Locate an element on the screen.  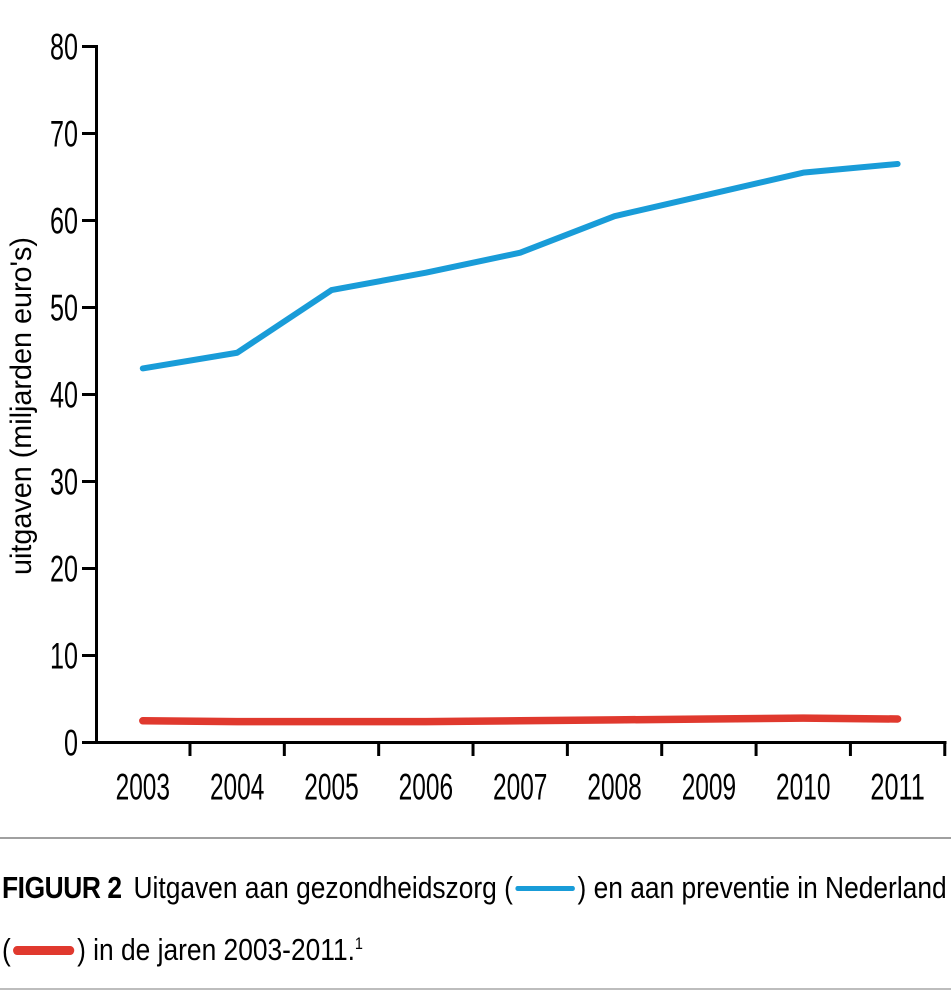
y-tick-label: 30 is located at coordinates (64, 482).